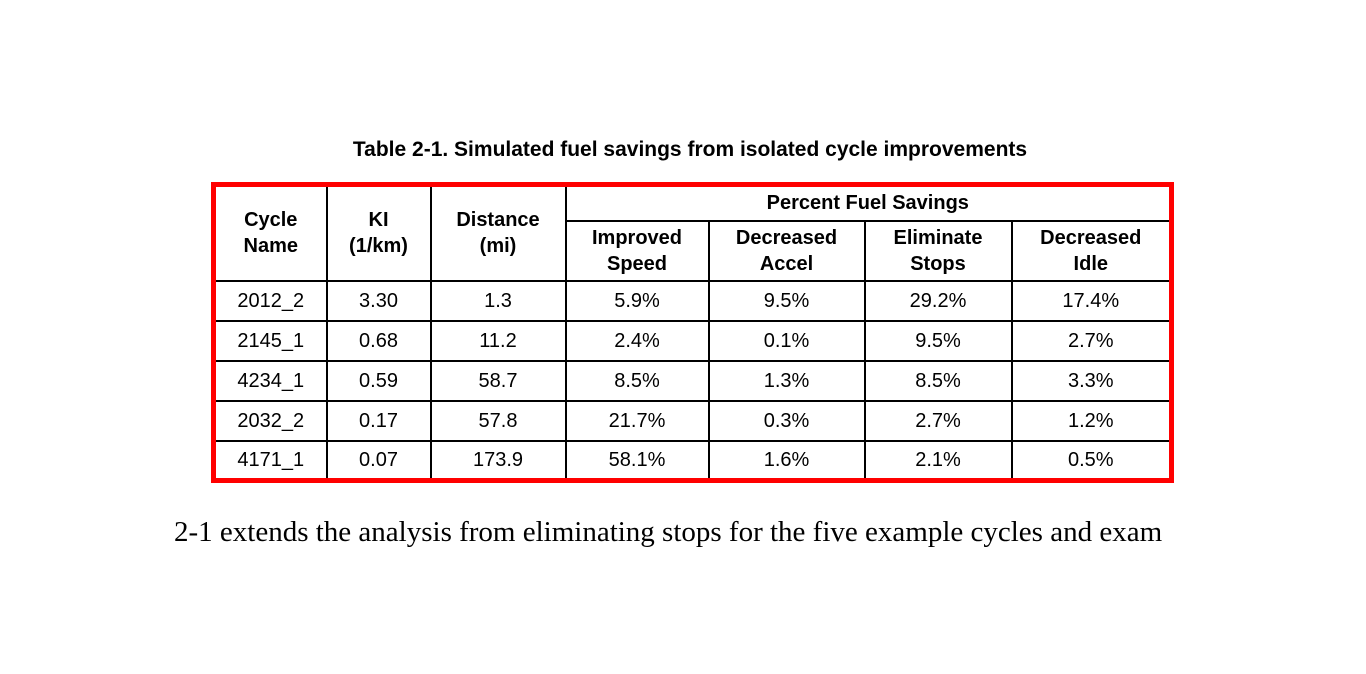  What do you see at coordinates (786, 460) in the screenshot?
I see `cell-decreased-accel: 1.6%` at bounding box center [786, 460].